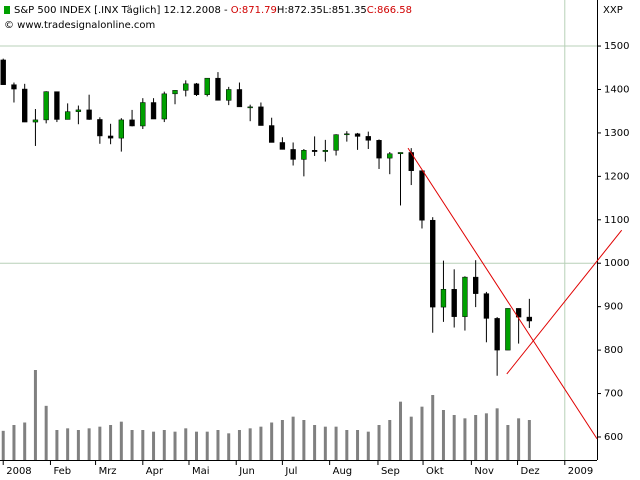  Describe the element at coordinates (390, 471) in the screenshot. I see `x-tick-label: Sep` at that location.